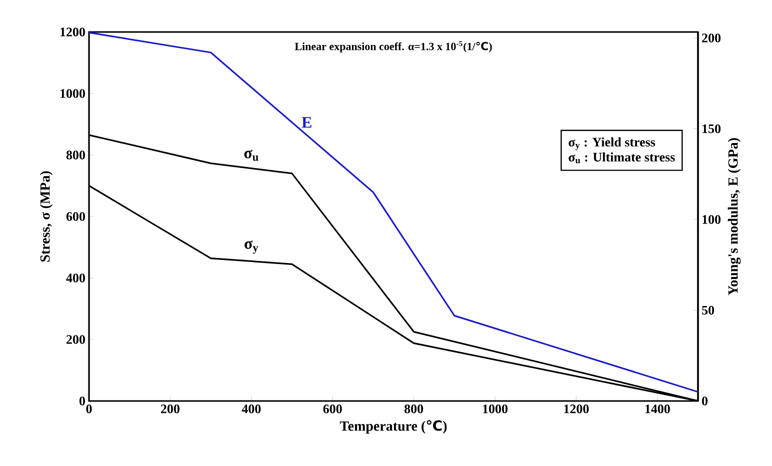 Image resolution: width=772 pixels, height=466 pixels. Describe the element at coordinates (89, 409) in the screenshot. I see `x-tick-label: 0` at that location.